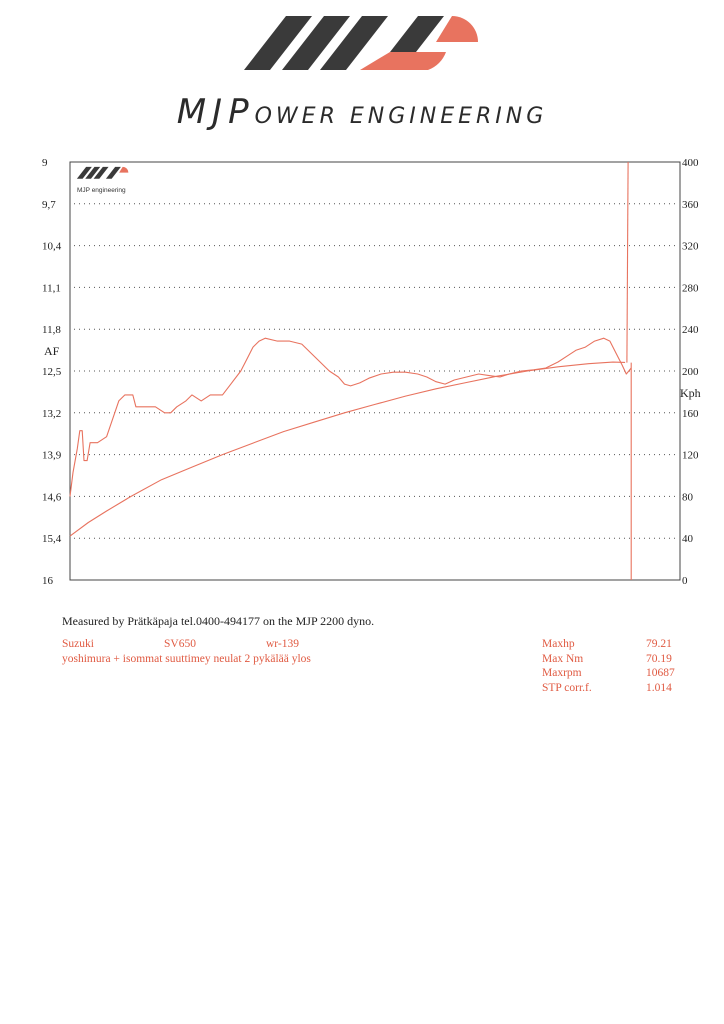  I want to click on right-tick-label: 240, so click(690, 330).